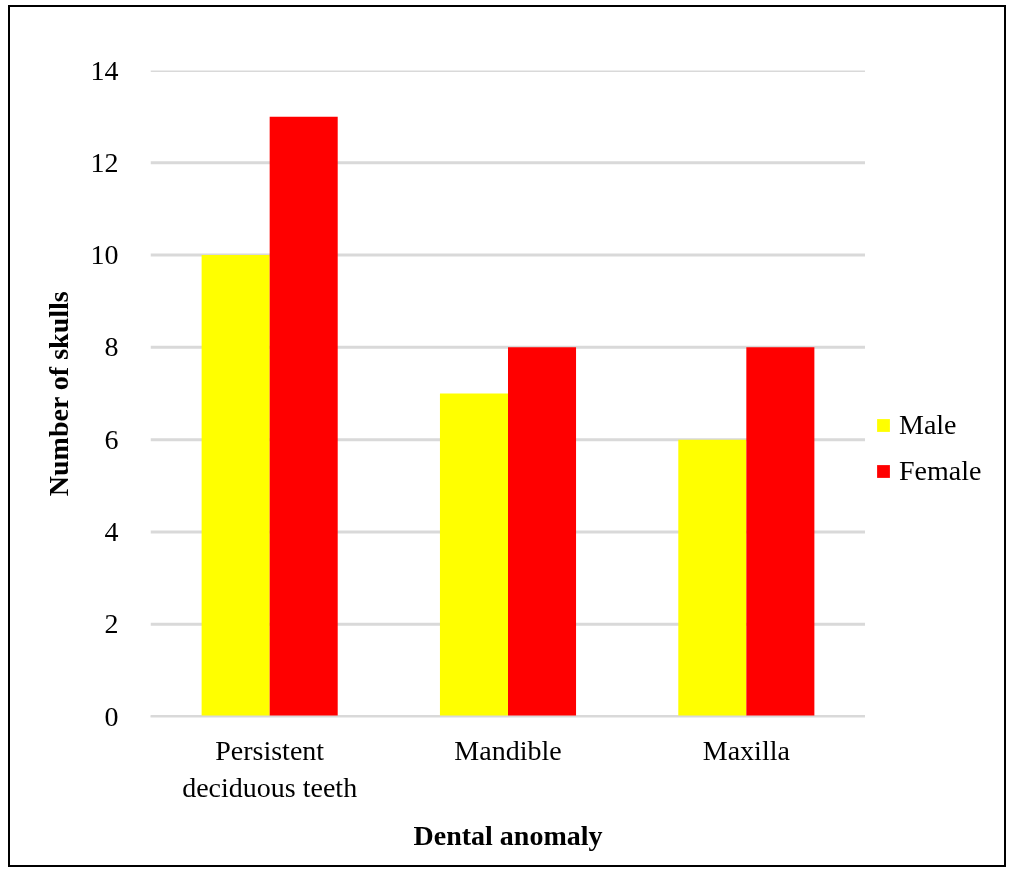 This screenshot has height=870, width=1016. Describe the element at coordinates (928, 424) in the screenshot. I see `legend-label: Male` at that location.